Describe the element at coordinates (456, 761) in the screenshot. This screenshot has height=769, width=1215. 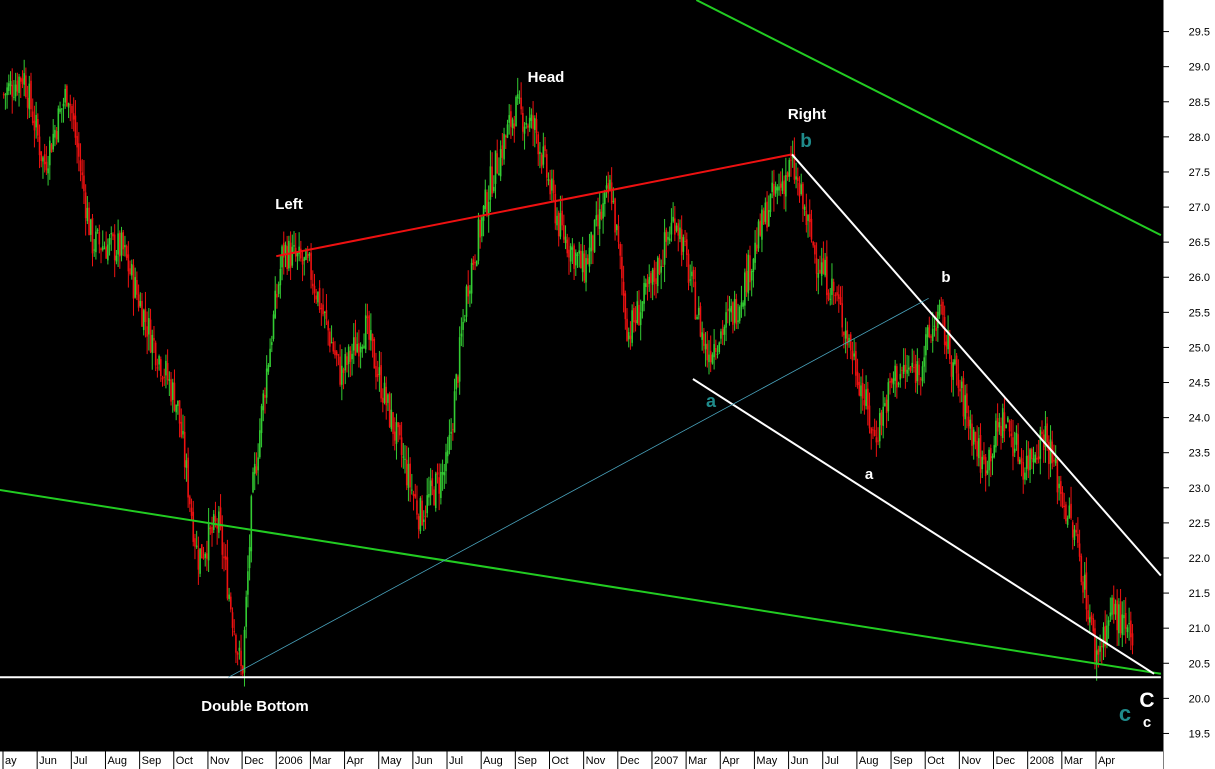
I see `date-tick-label: Jul` at that location.